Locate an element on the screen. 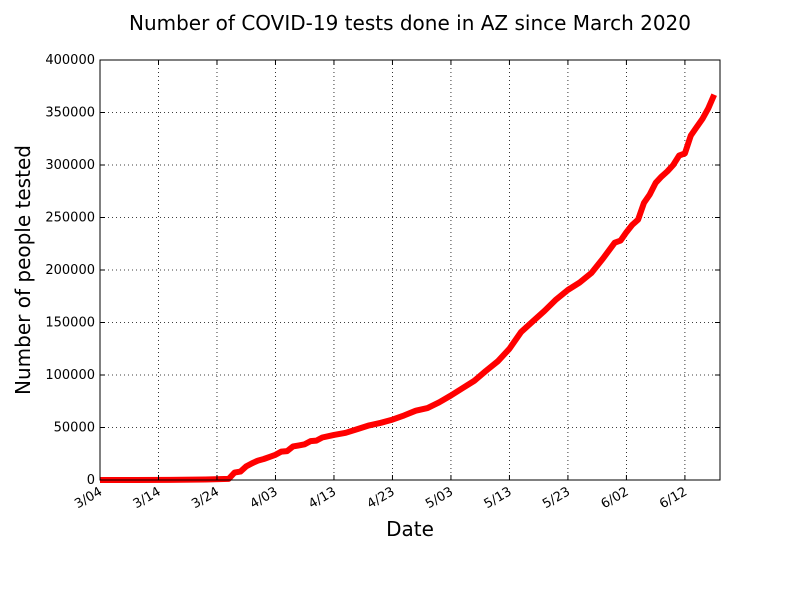  x-tick-label: 3/14 is located at coordinates (147, 498).